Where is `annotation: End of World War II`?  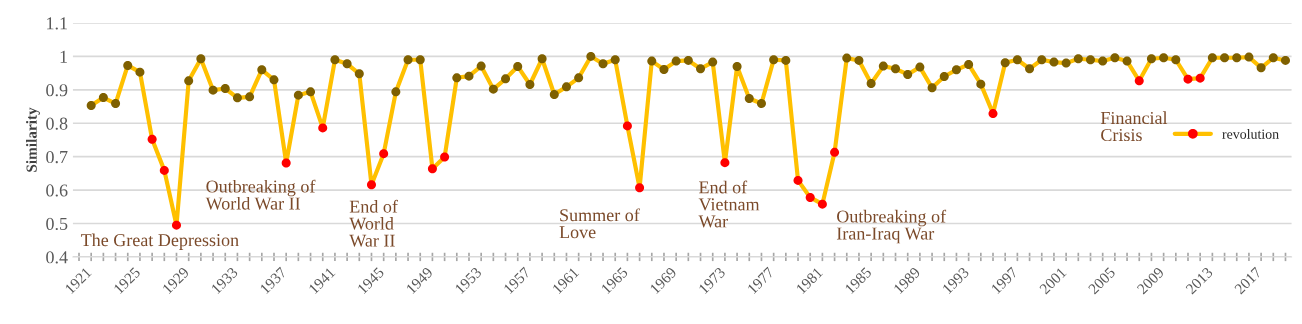 annotation: End of World War II is located at coordinates (373, 223).